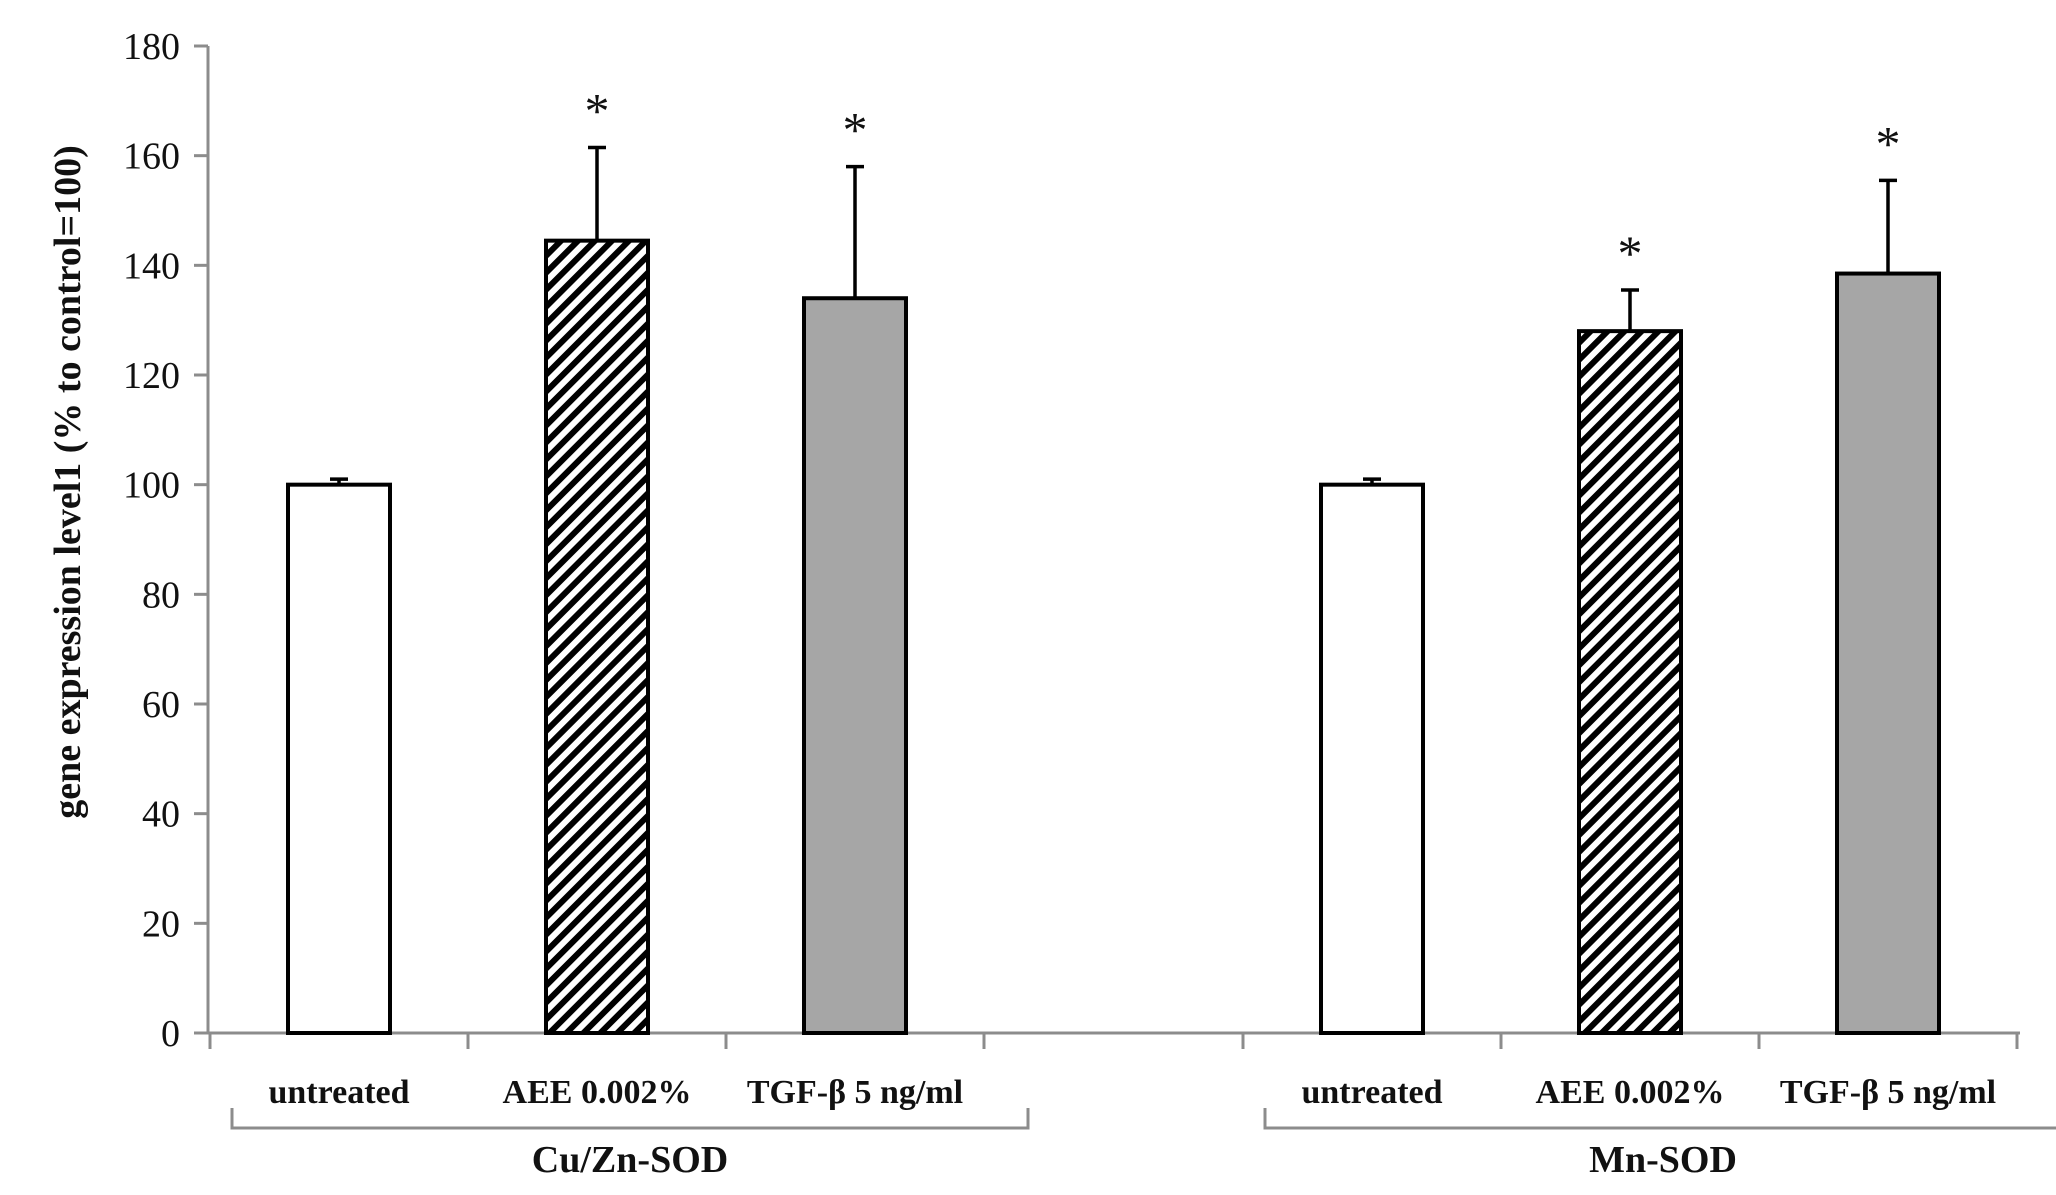  I want to click on y-tick-label-40: 40, so click(161, 815).